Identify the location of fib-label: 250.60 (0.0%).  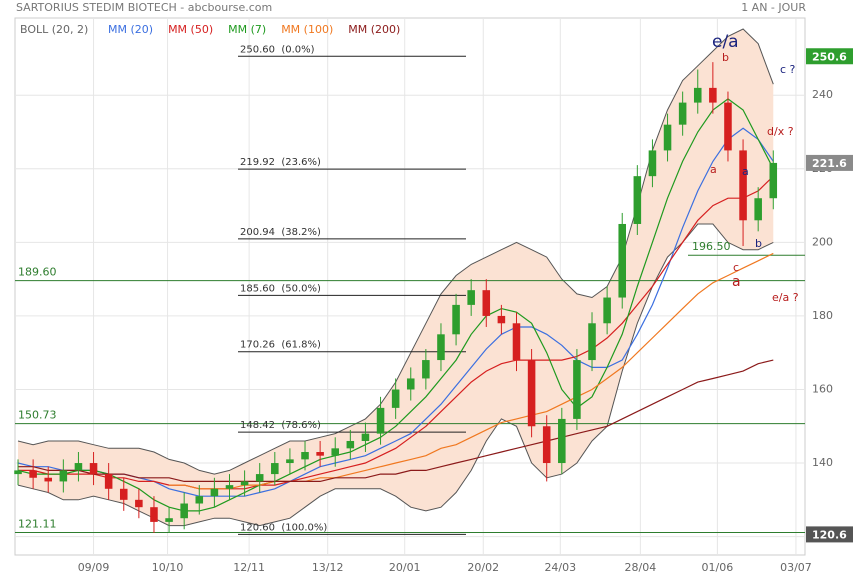
(277, 49).